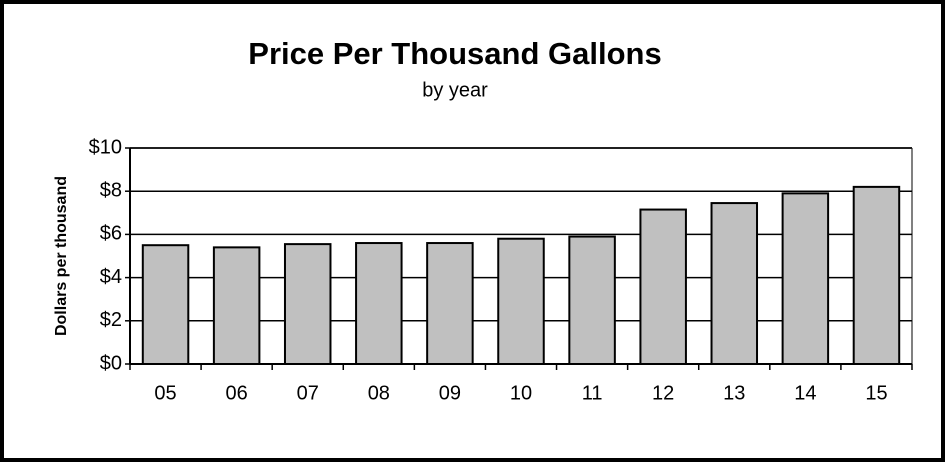 The image size is (945, 462). Describe the element at coordinates (105, 147) in the screenshot. I see `y-tick-label: $10` at that location.